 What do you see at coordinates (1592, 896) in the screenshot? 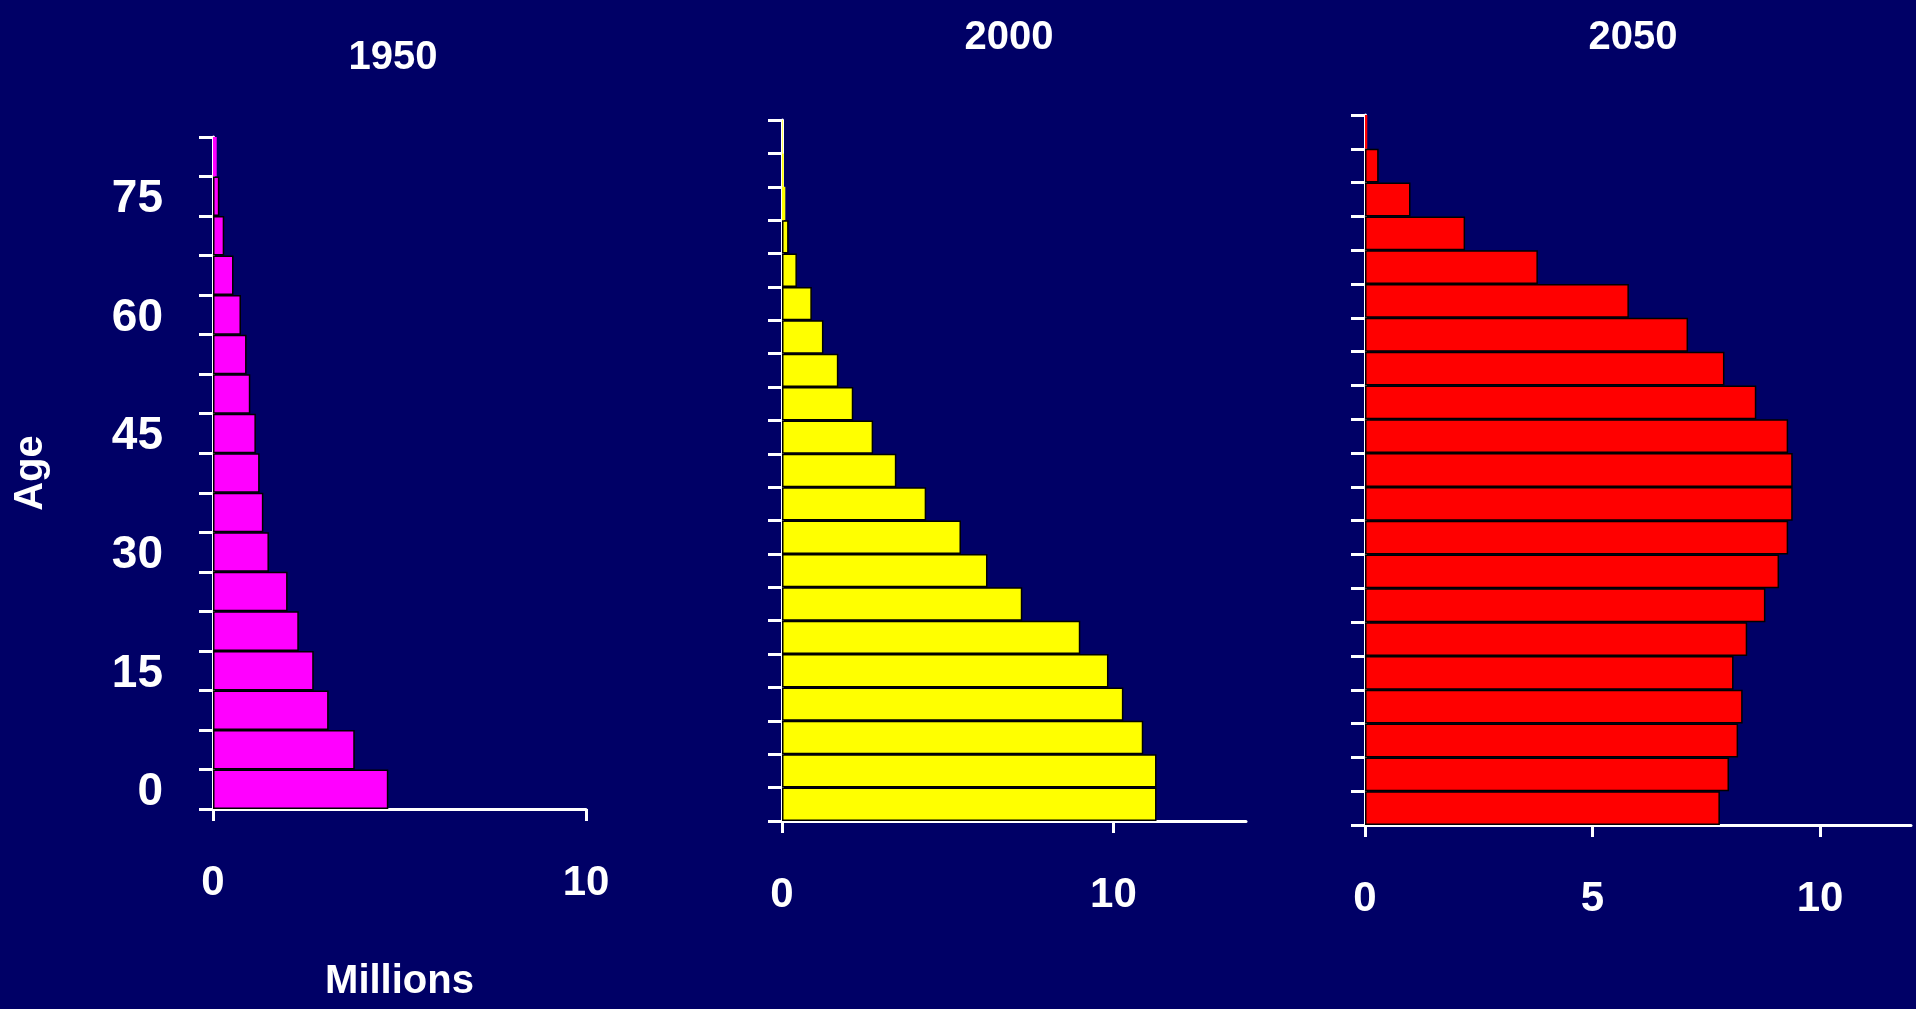
I see `x-tick-label: 5` at bounding box center [1592, 896].